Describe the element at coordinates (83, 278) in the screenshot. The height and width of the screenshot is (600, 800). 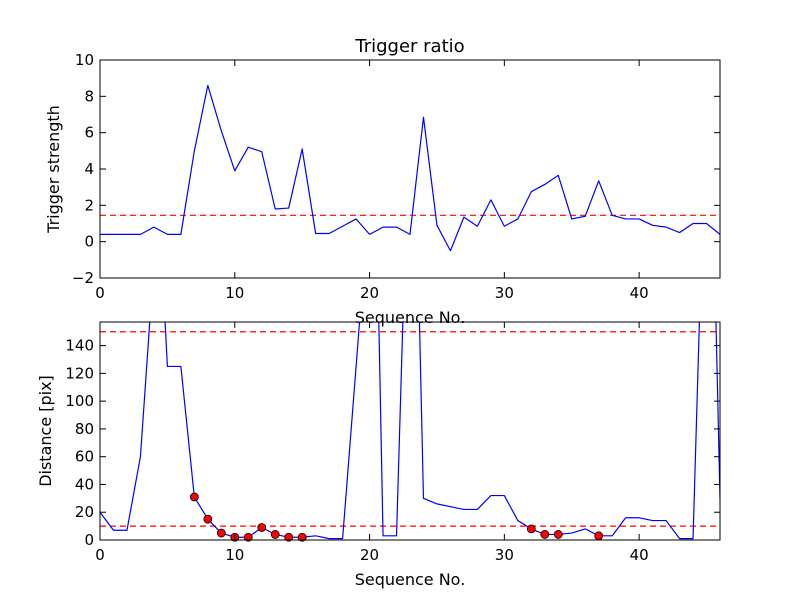
I see `y-tick-label: −2` at that location.